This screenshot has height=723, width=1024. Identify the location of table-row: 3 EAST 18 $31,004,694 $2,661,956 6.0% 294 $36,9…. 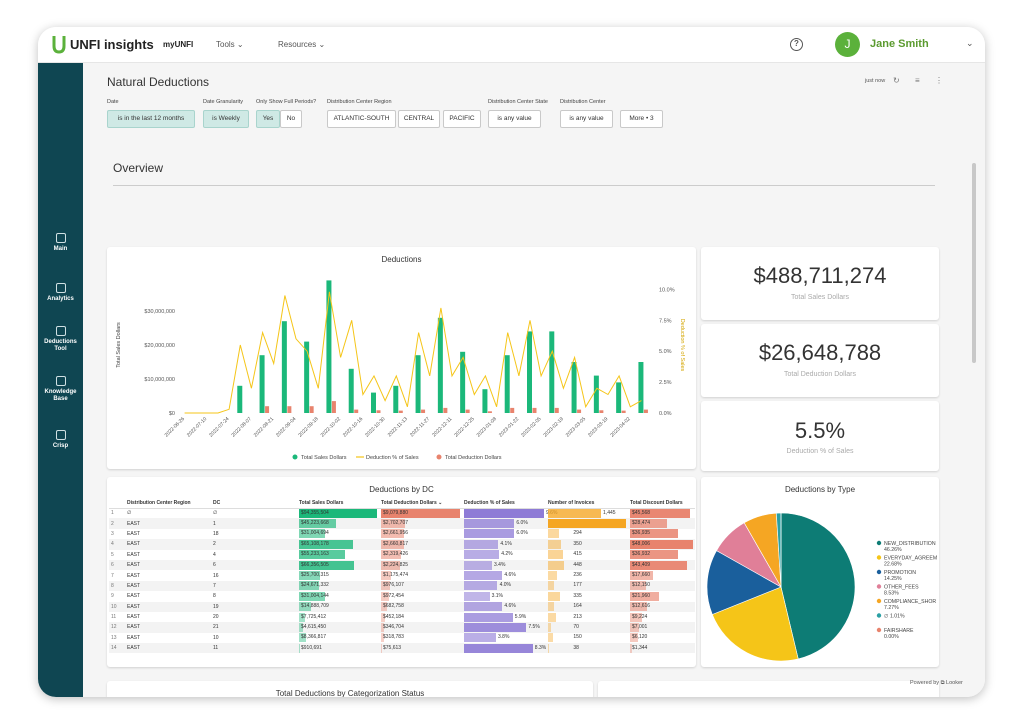
(402, 534).